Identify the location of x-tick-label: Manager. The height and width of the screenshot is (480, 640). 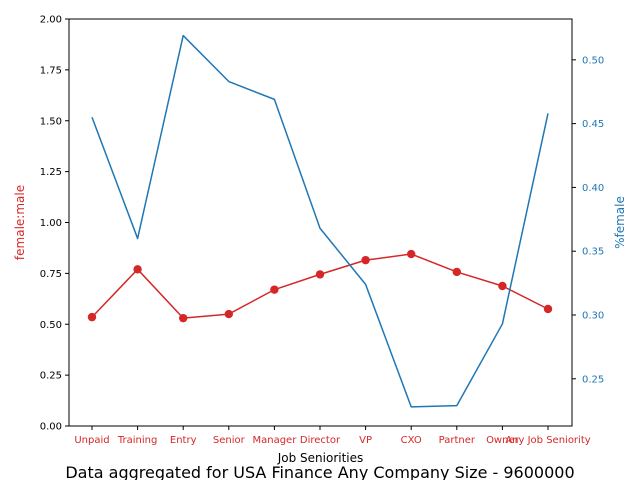
(274, 440).